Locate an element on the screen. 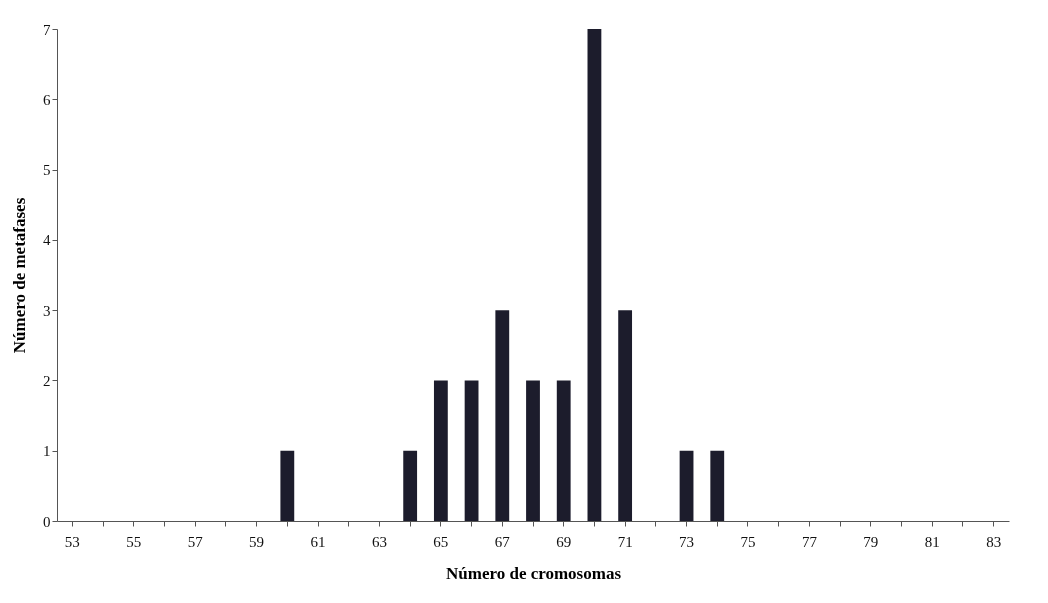  x-axis-title: Número de cromosomas is located at coordinates (533, 573).